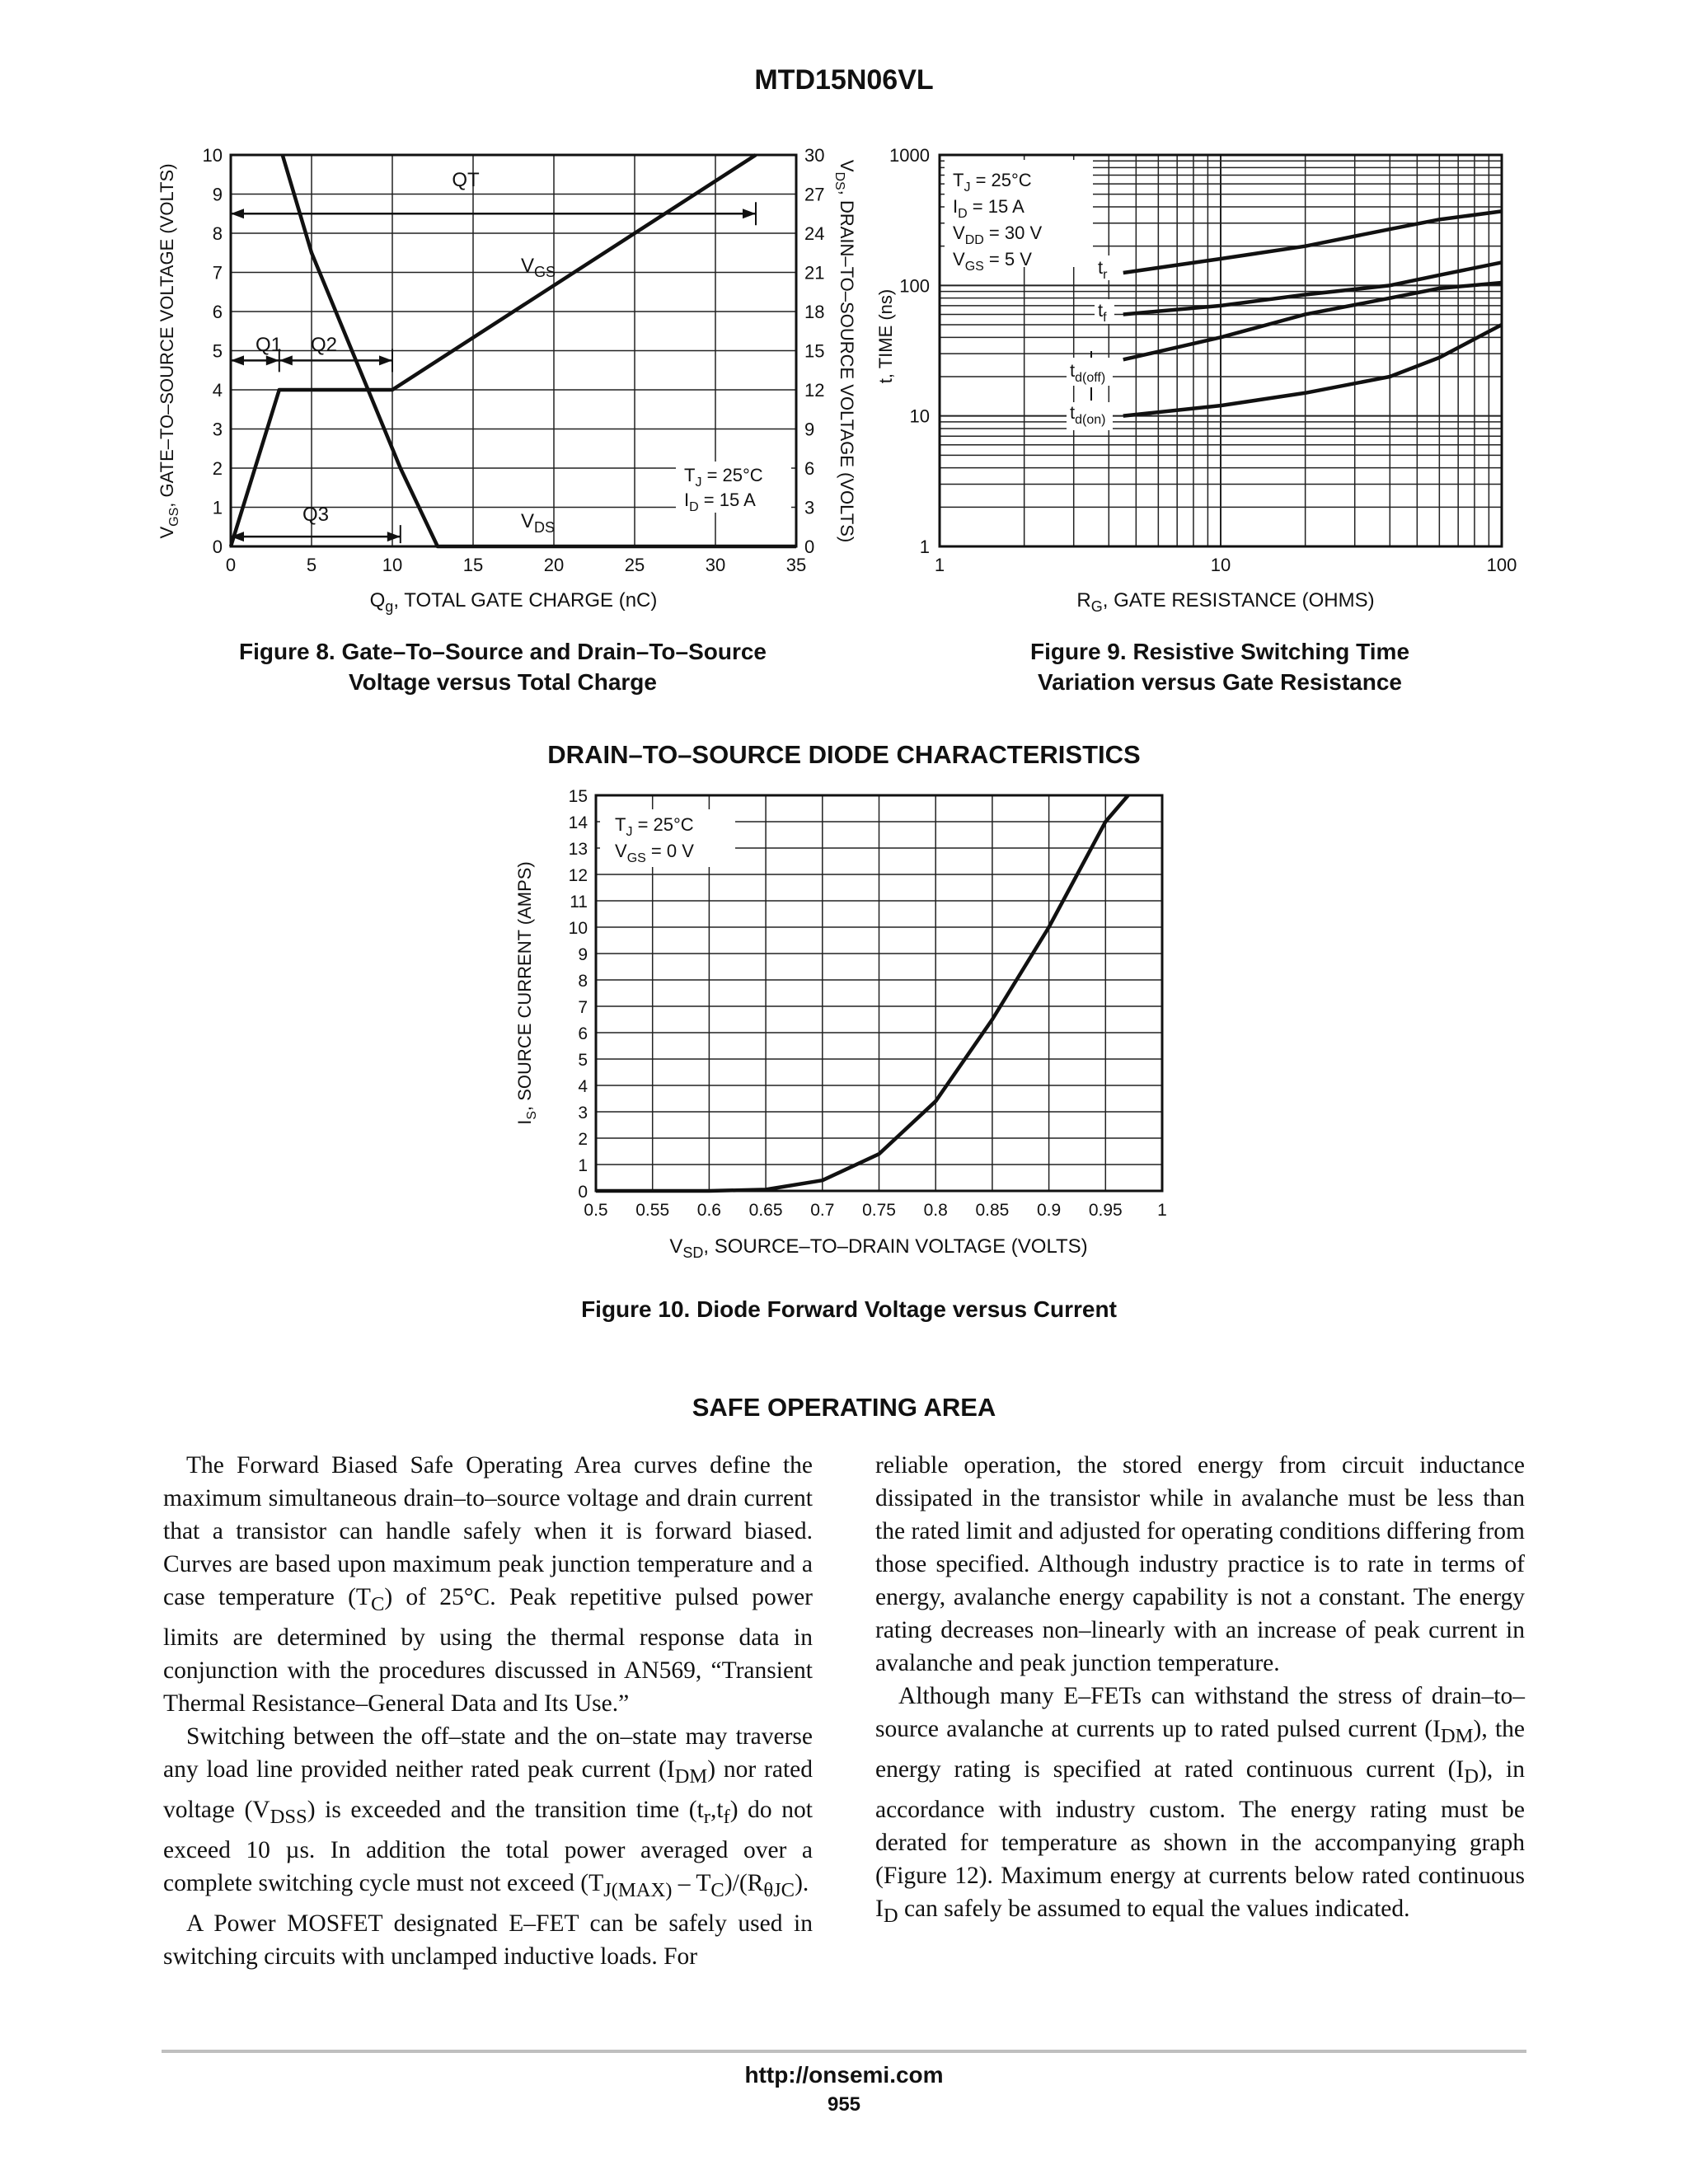 The image size is (1688, 2184). I want to click on fig10-xtick-label: 0.95, so click(1106, 1210).